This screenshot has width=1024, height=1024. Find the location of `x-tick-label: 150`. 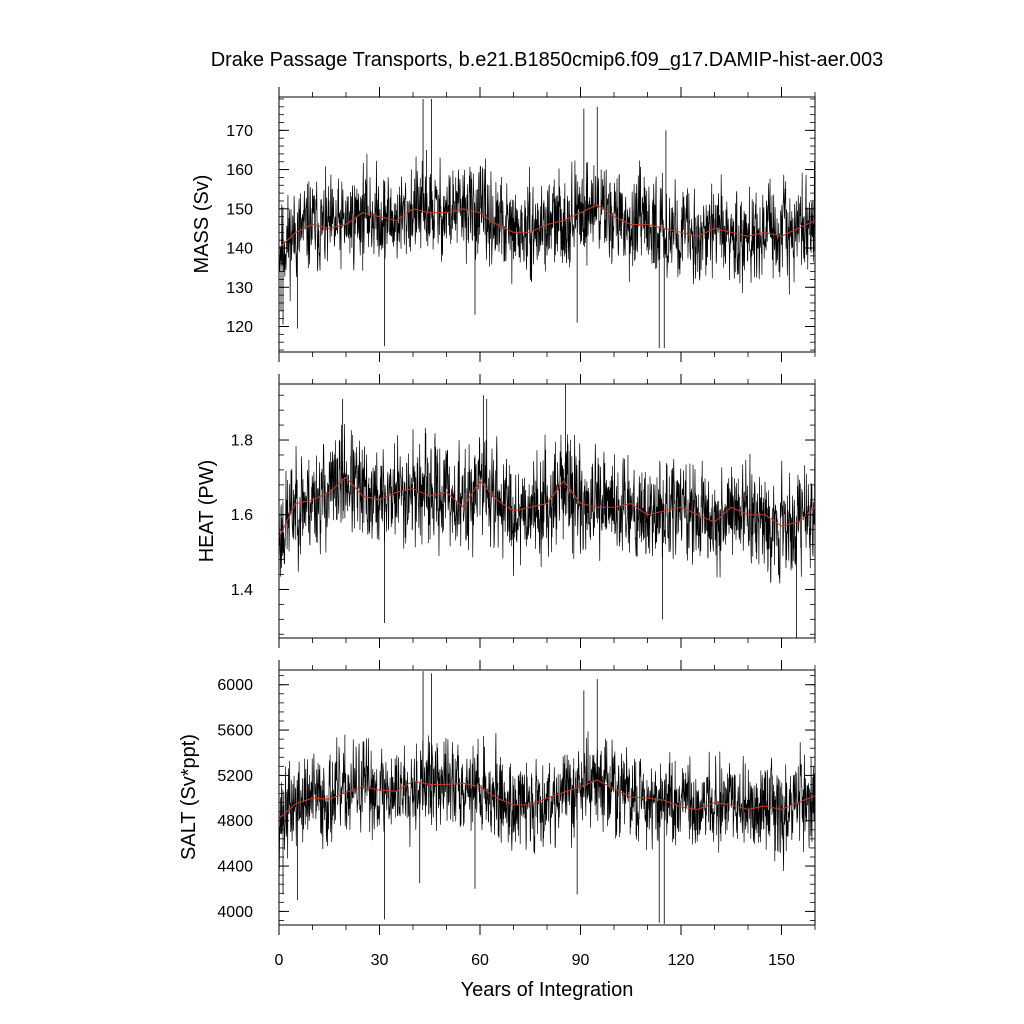

x-tick-label: 150 is located at coordinates (781, 960).